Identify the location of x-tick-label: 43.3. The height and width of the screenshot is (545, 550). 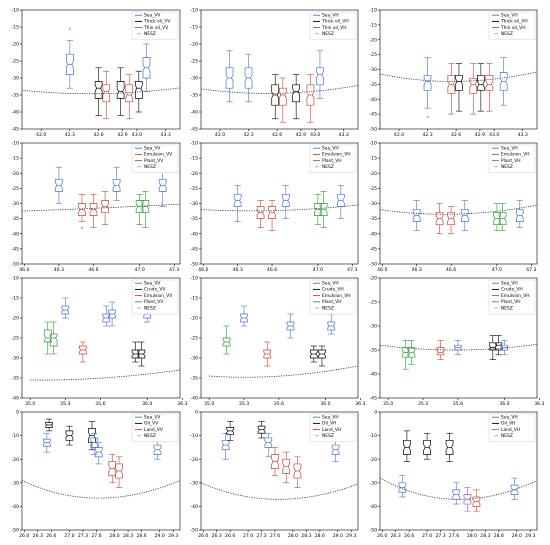
(523, 135).